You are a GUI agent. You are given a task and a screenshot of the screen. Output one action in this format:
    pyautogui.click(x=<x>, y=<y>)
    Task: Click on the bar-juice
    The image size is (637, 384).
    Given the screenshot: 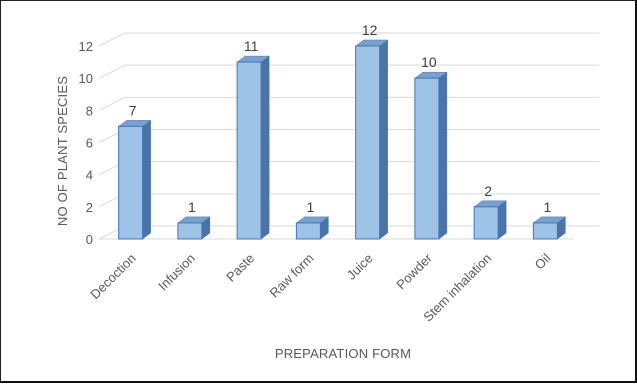 What is the action you would take?
    pyautogui.click(x=371, y=139)
    